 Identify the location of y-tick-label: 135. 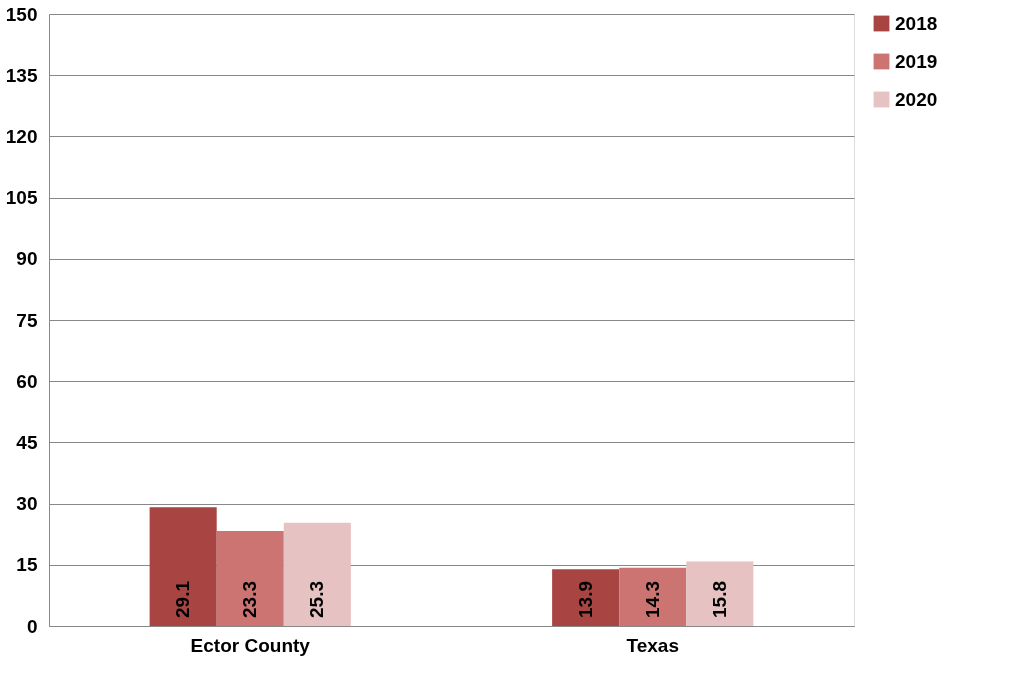
(21, 75).